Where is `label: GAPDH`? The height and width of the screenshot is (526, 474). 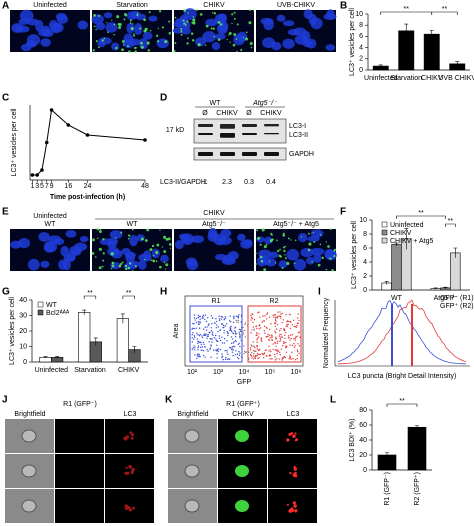
label: GAPDH is located at coordinates (301, 154).